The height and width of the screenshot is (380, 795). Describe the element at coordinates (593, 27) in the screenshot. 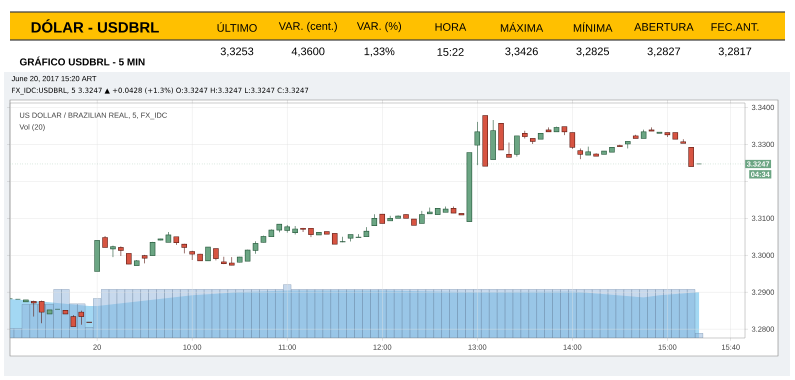

I see `category-label: MÍNIMA` at that location.